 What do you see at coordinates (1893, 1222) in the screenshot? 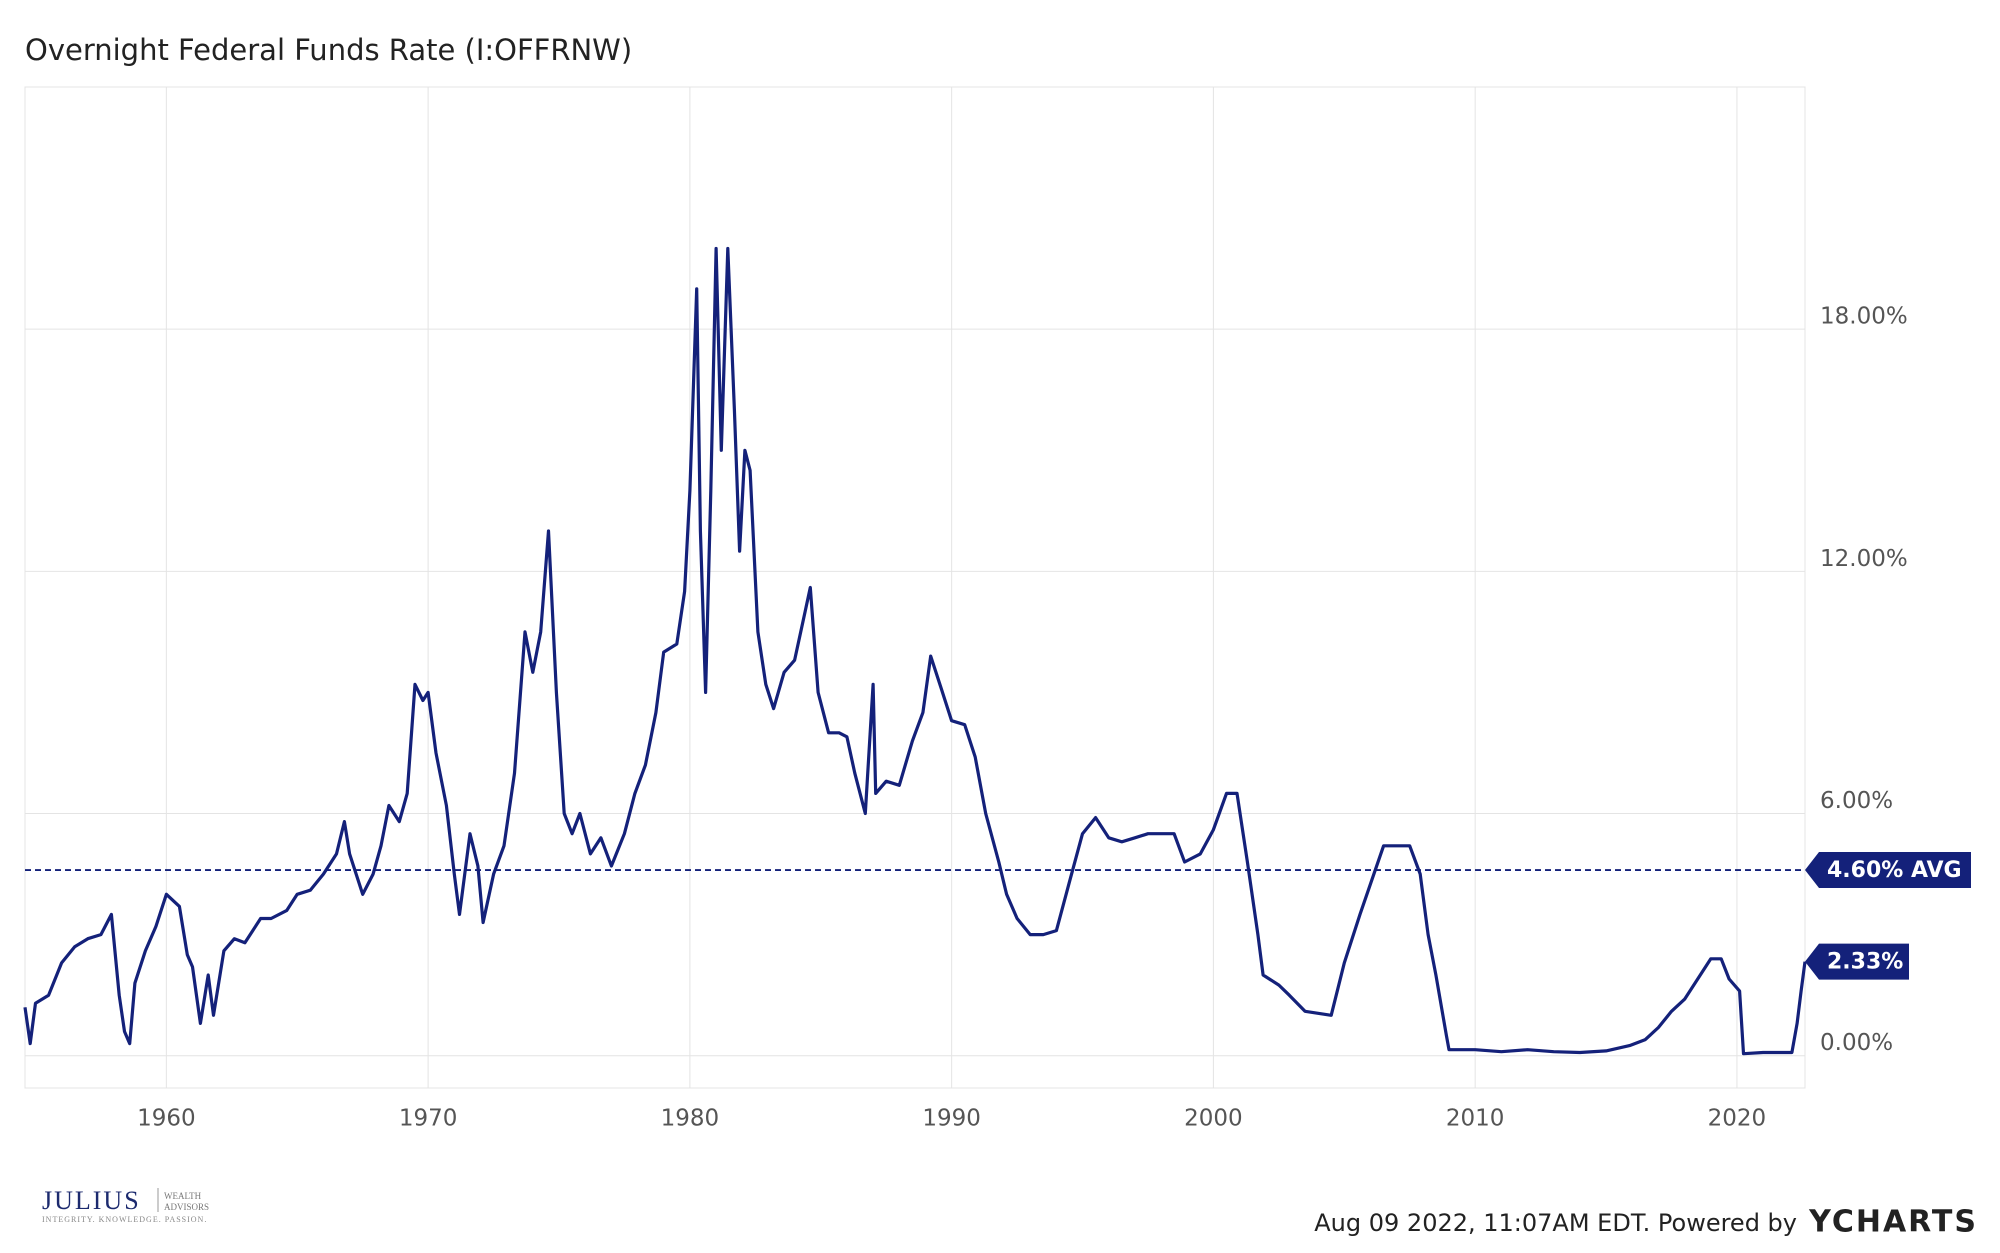
I see `brand: YCHARTS` at bounding box center [1893, 1222].